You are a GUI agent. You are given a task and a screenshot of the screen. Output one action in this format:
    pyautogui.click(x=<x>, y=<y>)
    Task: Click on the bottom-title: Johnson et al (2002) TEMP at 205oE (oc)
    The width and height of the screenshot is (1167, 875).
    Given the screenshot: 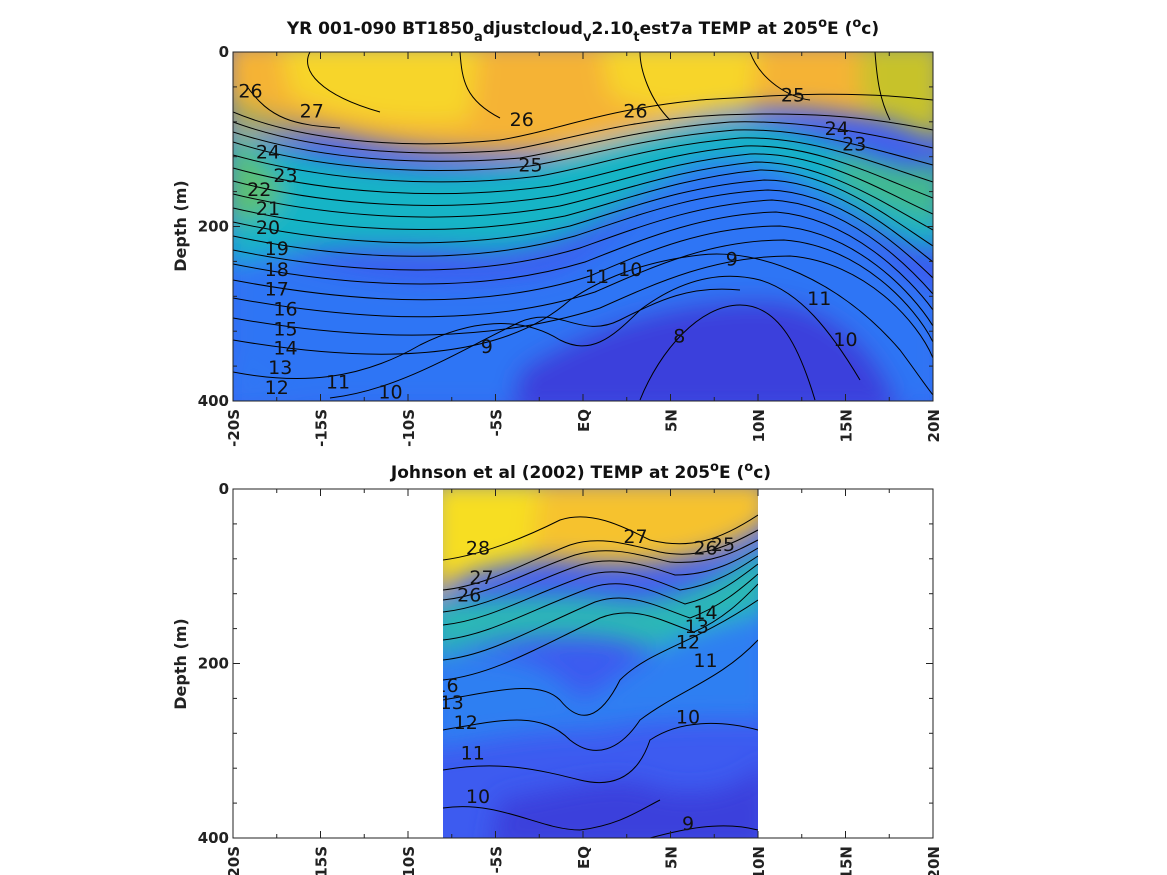 What is the action you would take?
    pyautogui.click(x=580, y=471)
    